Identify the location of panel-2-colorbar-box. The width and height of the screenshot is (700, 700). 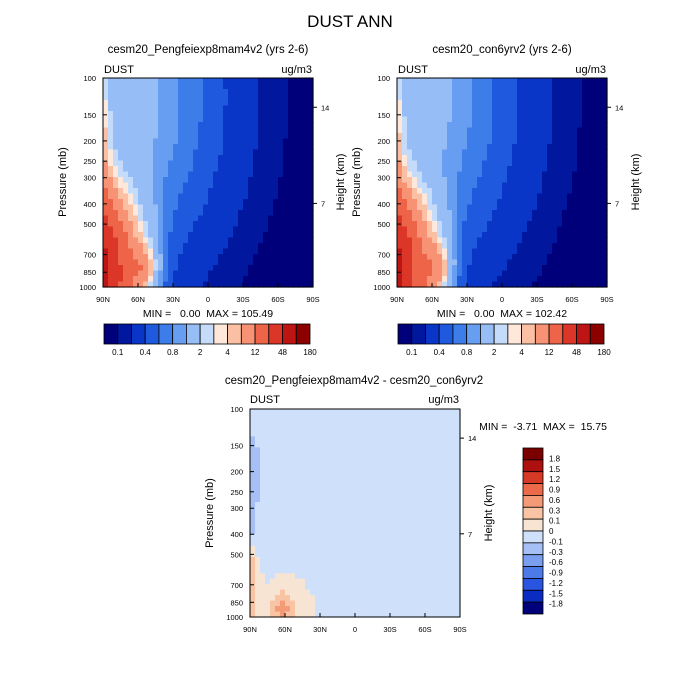
(528, 334).